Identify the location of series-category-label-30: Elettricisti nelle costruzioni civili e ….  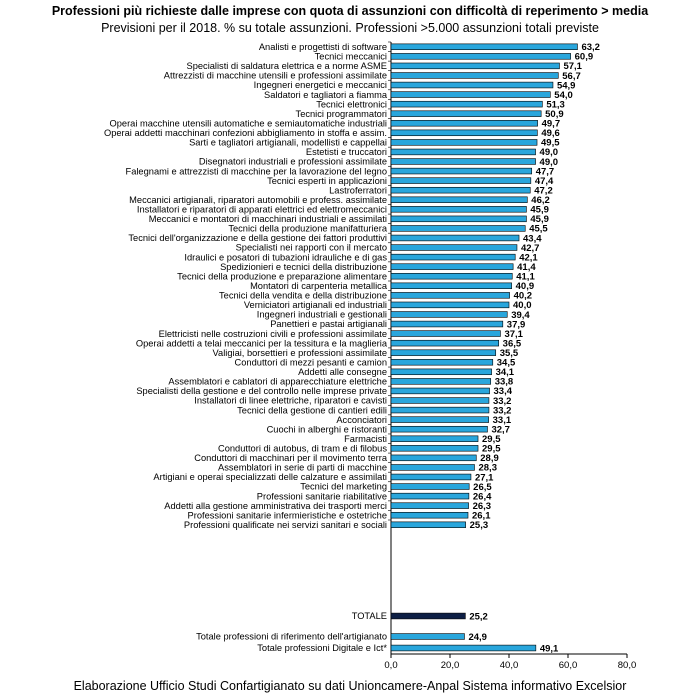
(273, 334).